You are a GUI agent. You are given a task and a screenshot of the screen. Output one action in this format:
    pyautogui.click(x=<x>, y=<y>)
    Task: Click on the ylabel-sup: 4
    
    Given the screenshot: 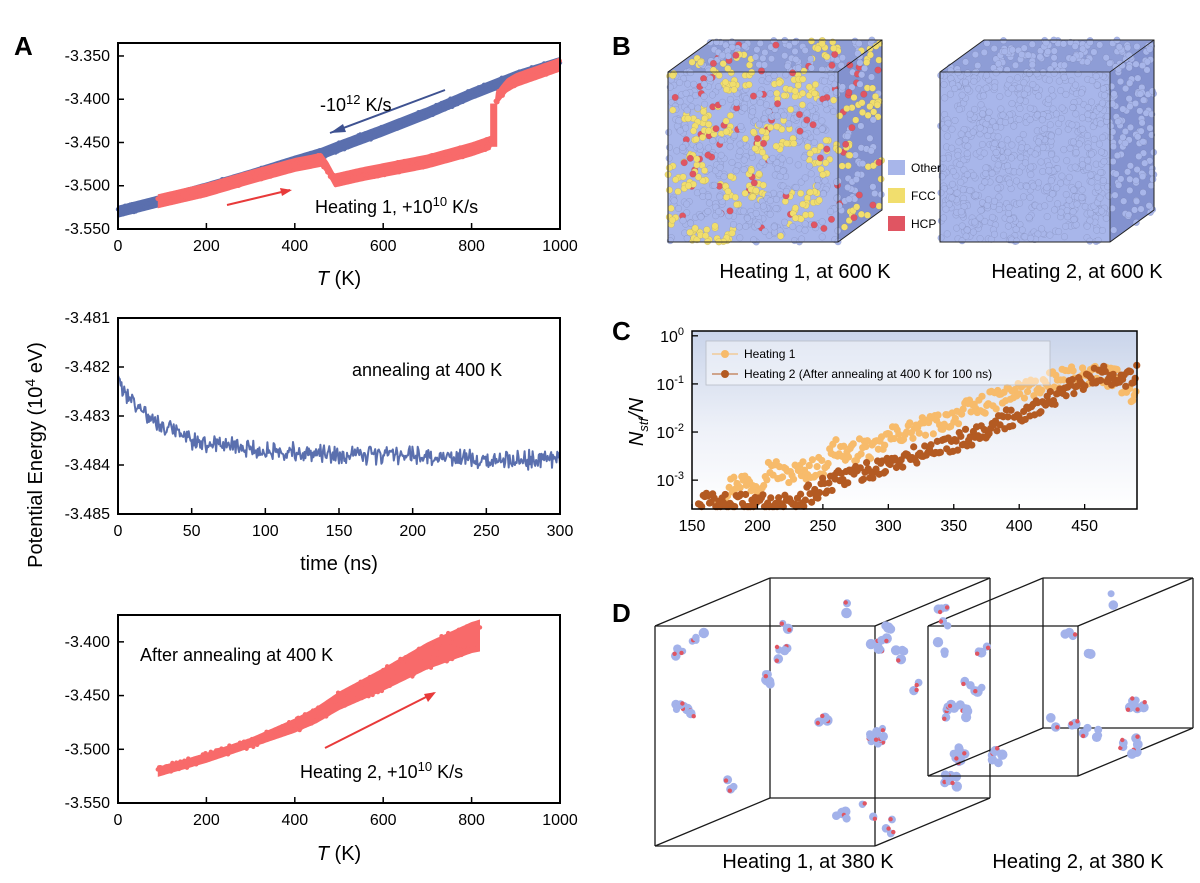 What is the action you would take?
    pyautogui.click(x=30, y=383)
    